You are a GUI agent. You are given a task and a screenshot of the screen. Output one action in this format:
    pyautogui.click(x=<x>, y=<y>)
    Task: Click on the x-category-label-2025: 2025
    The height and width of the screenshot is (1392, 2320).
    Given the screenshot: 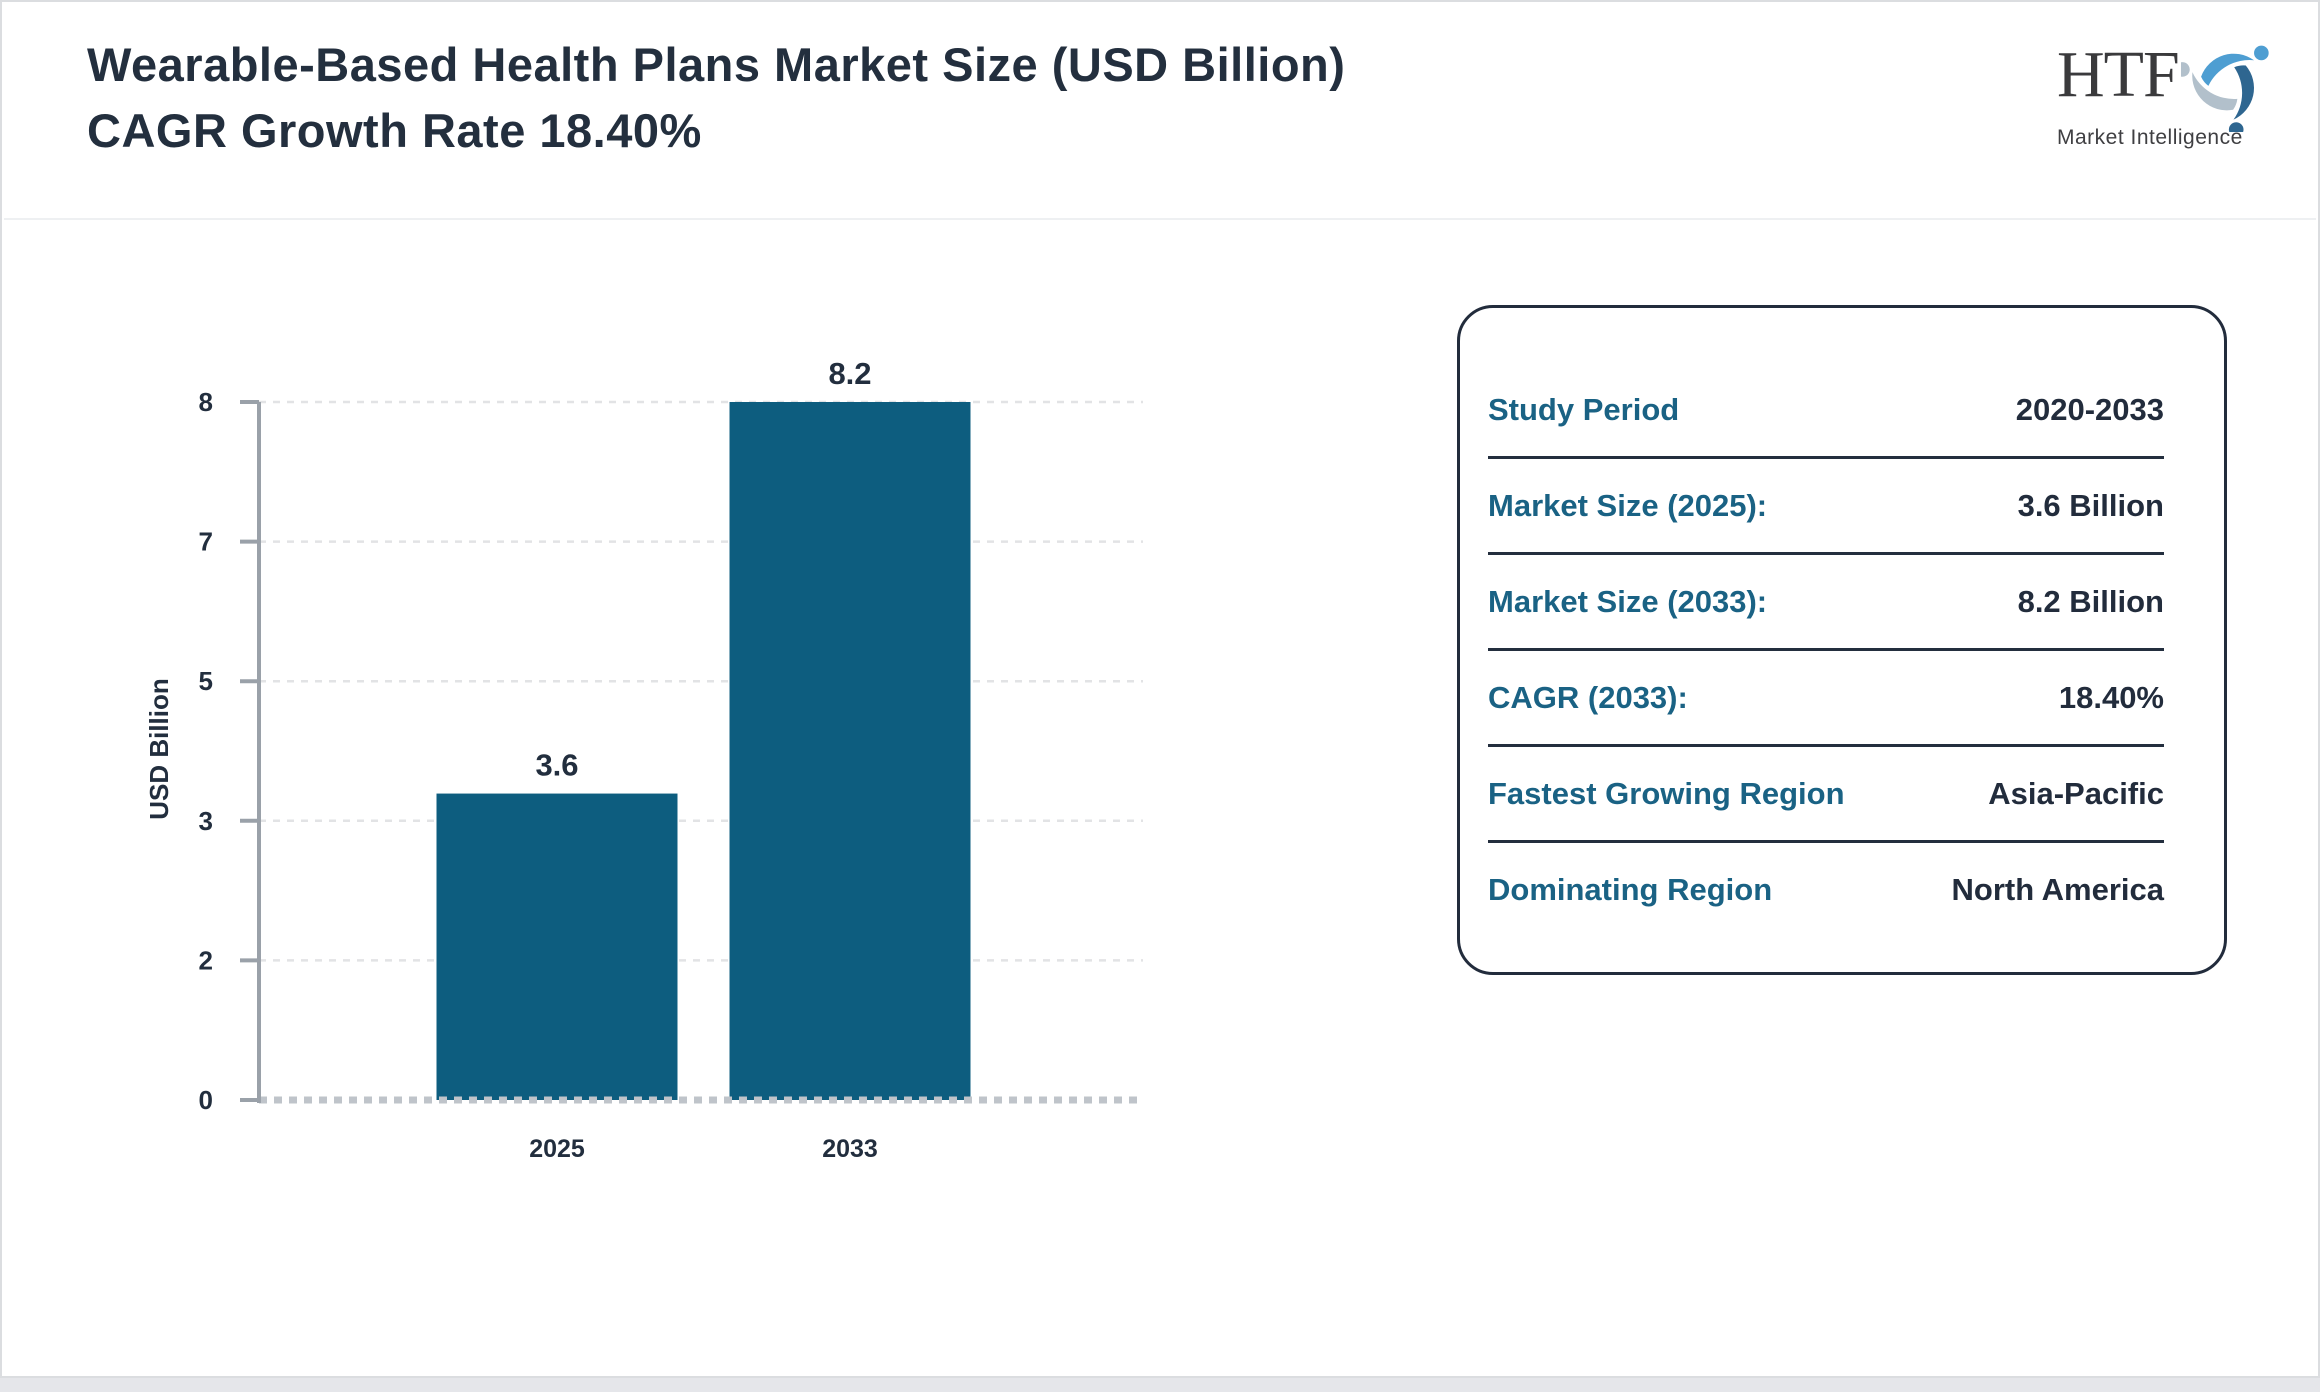 What is the action you would take?
    pyautogui.click(x=557, y=1149)
    